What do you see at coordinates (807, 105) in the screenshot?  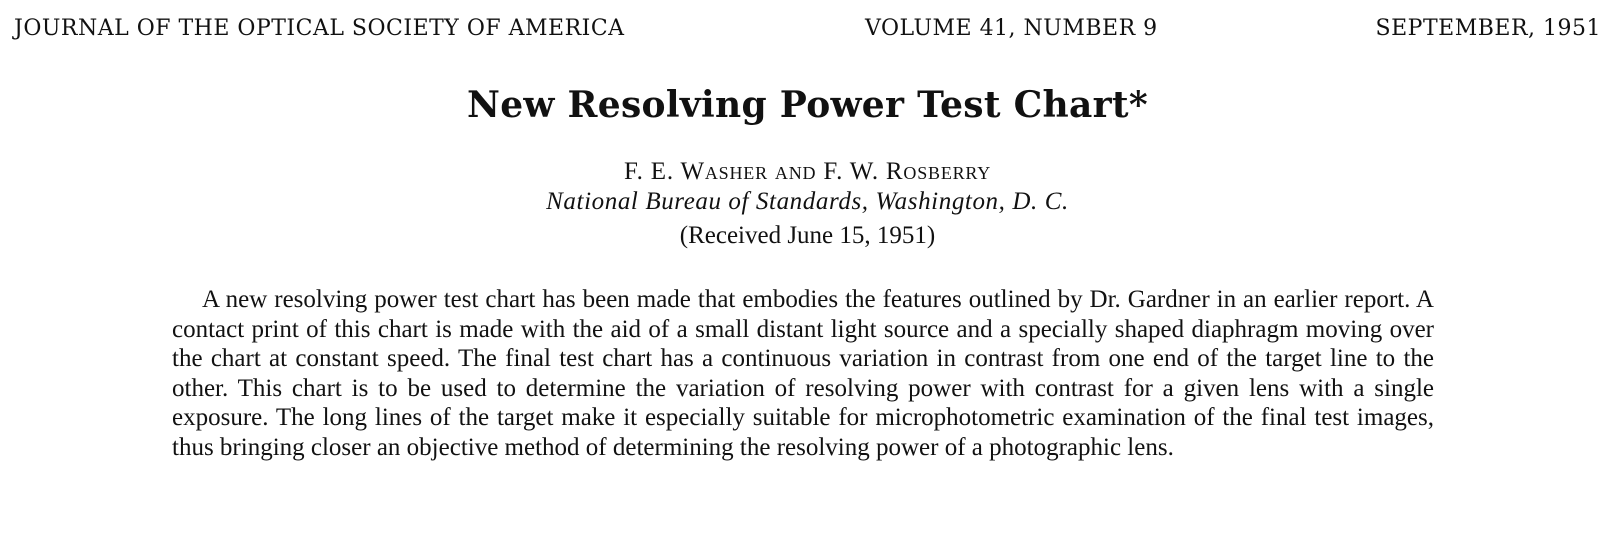 I see `article-title: New Resolving Power Test Chart*` at bounding box center [807, 105].